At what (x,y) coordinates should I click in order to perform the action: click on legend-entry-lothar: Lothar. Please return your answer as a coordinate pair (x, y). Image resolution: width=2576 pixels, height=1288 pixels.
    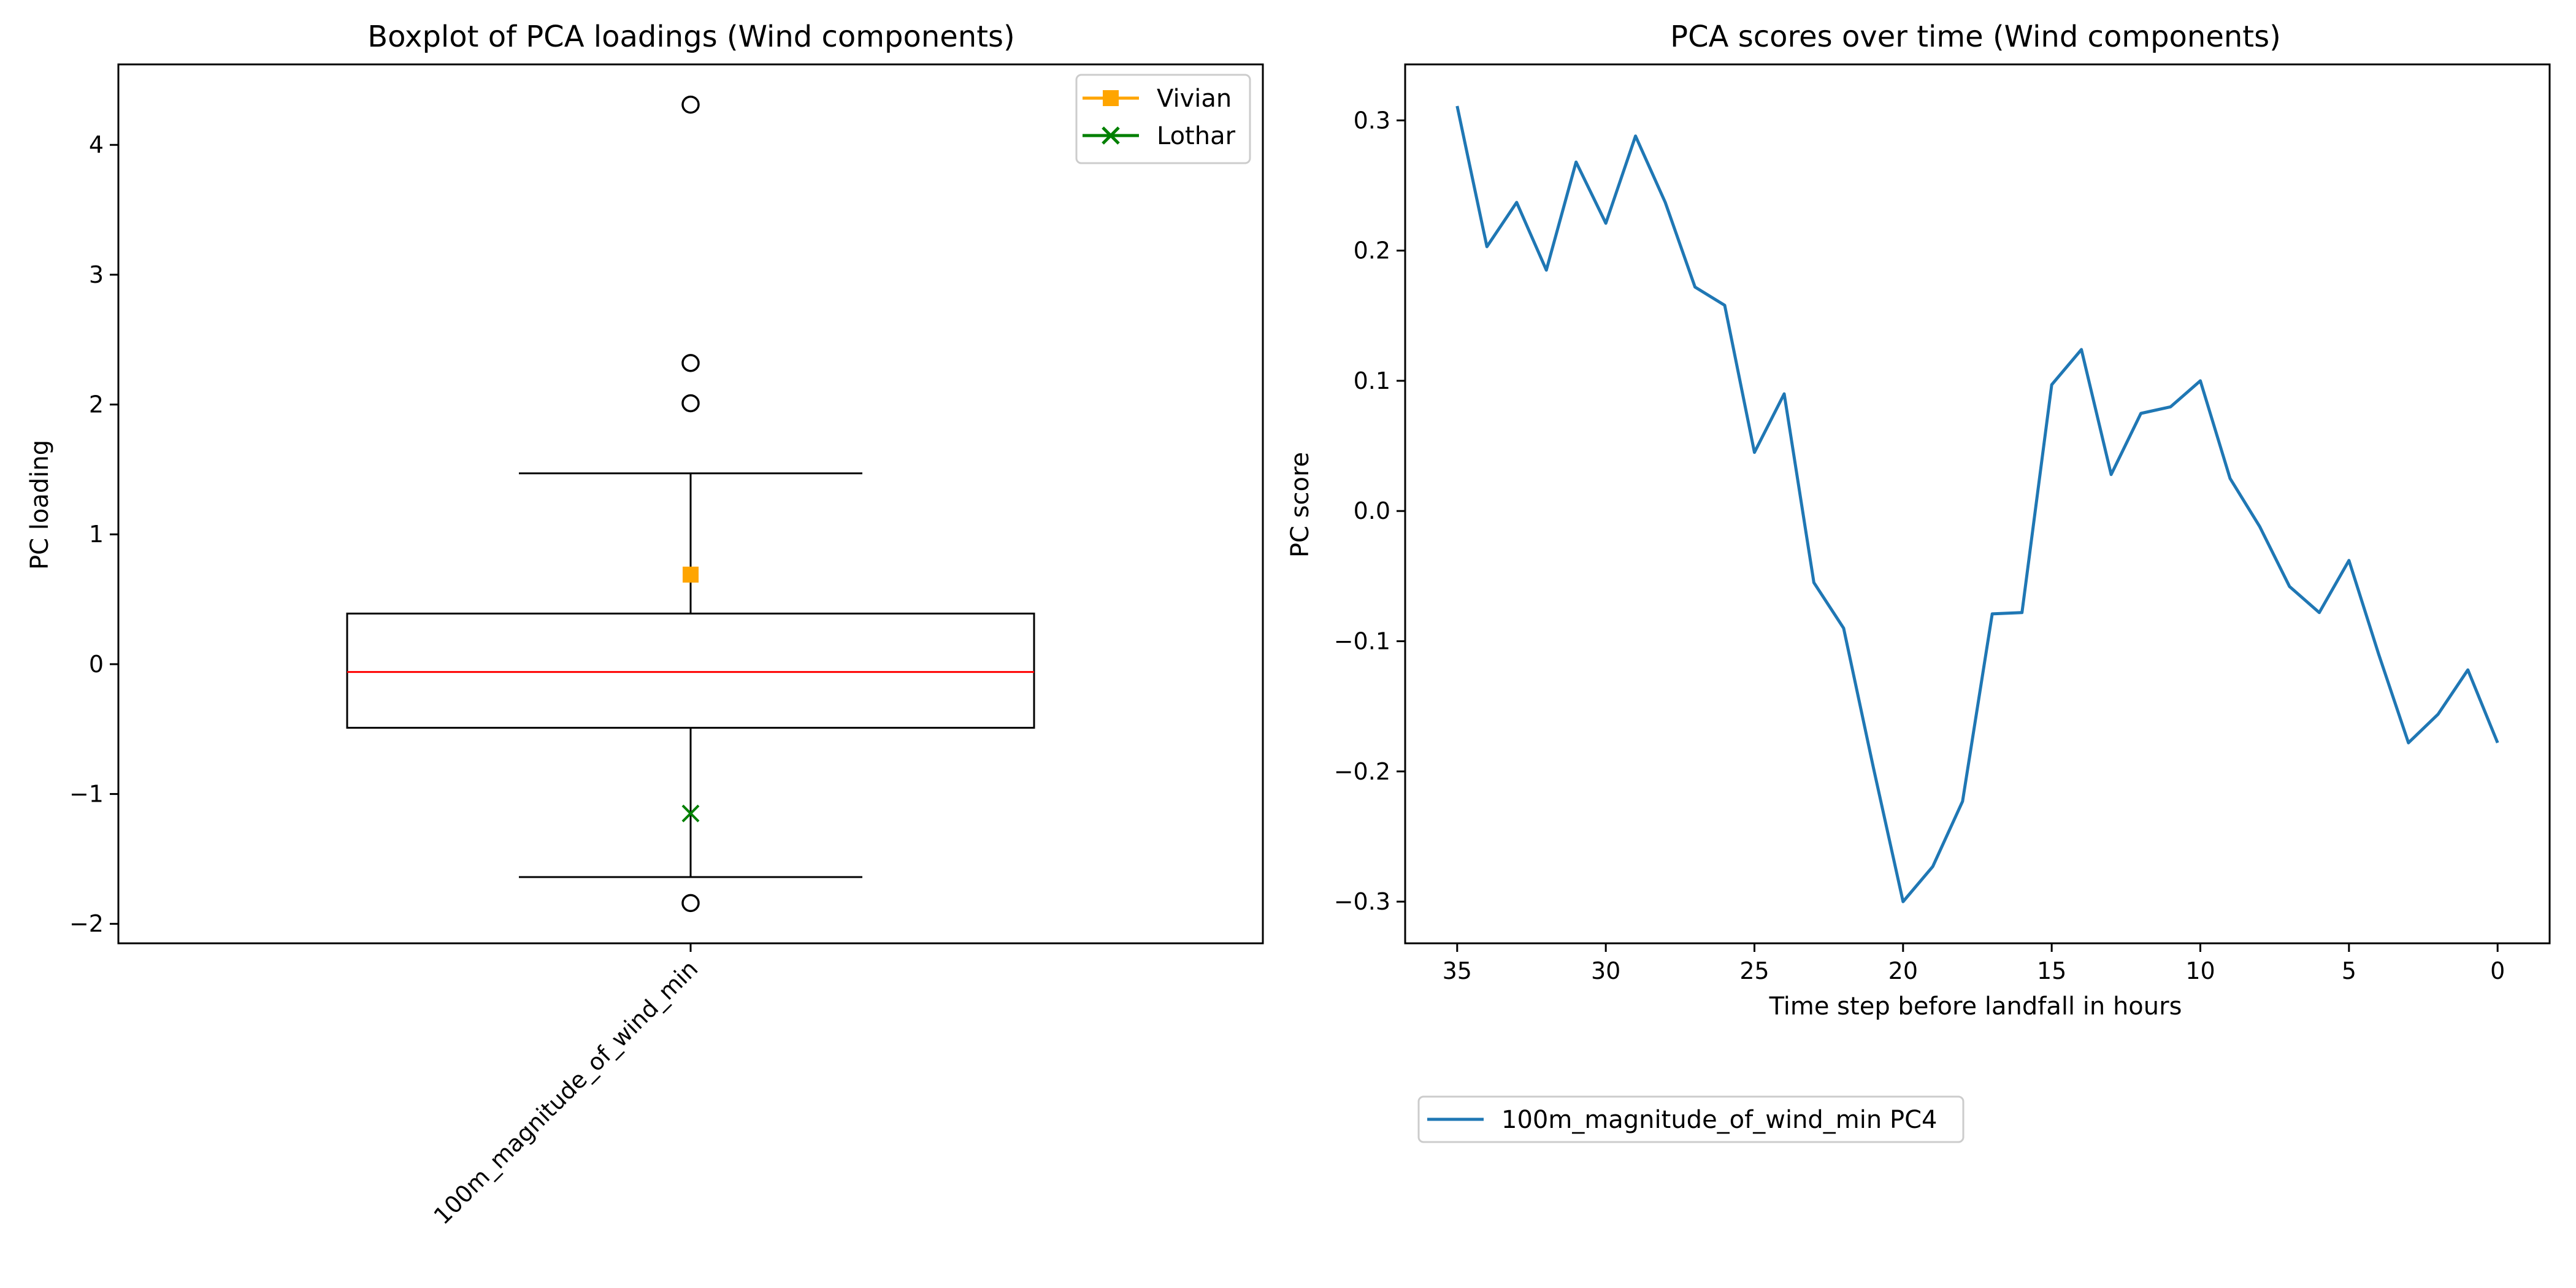
    Looking at the image, I should click on (1159, 136).